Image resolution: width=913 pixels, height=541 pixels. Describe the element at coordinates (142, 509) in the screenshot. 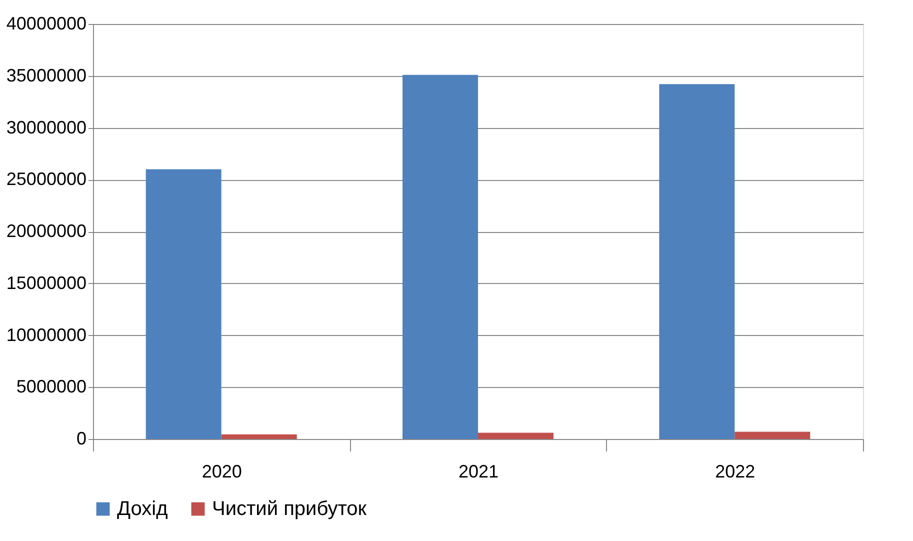

I see `legend-label: Дохід` at that location.